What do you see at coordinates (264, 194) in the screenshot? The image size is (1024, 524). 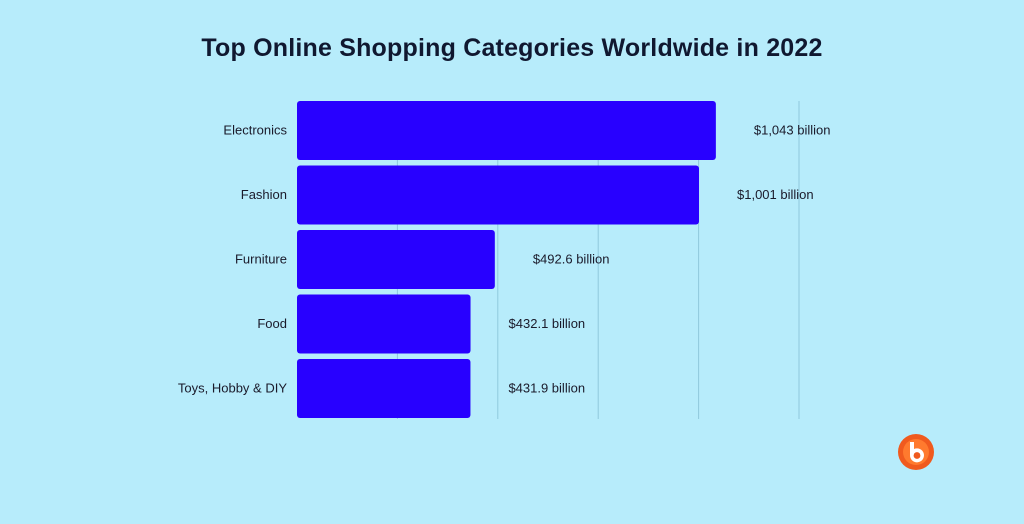 I see `category-label: Fashion` at bounding box center [264, 194].